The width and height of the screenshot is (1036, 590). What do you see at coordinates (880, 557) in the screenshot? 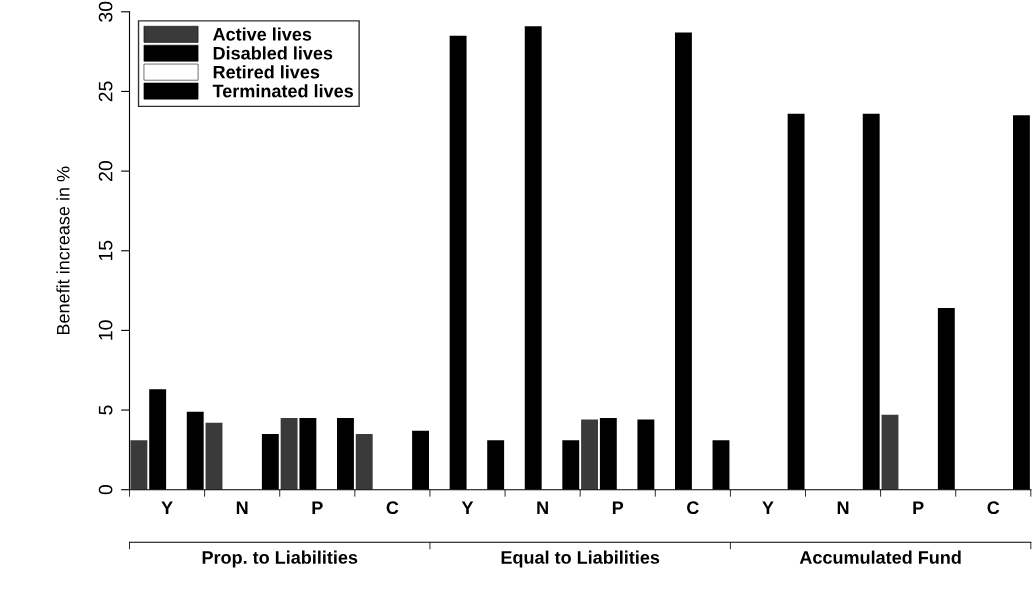
I see `text: Accumulated Fund` at bounding box center [880, 557].